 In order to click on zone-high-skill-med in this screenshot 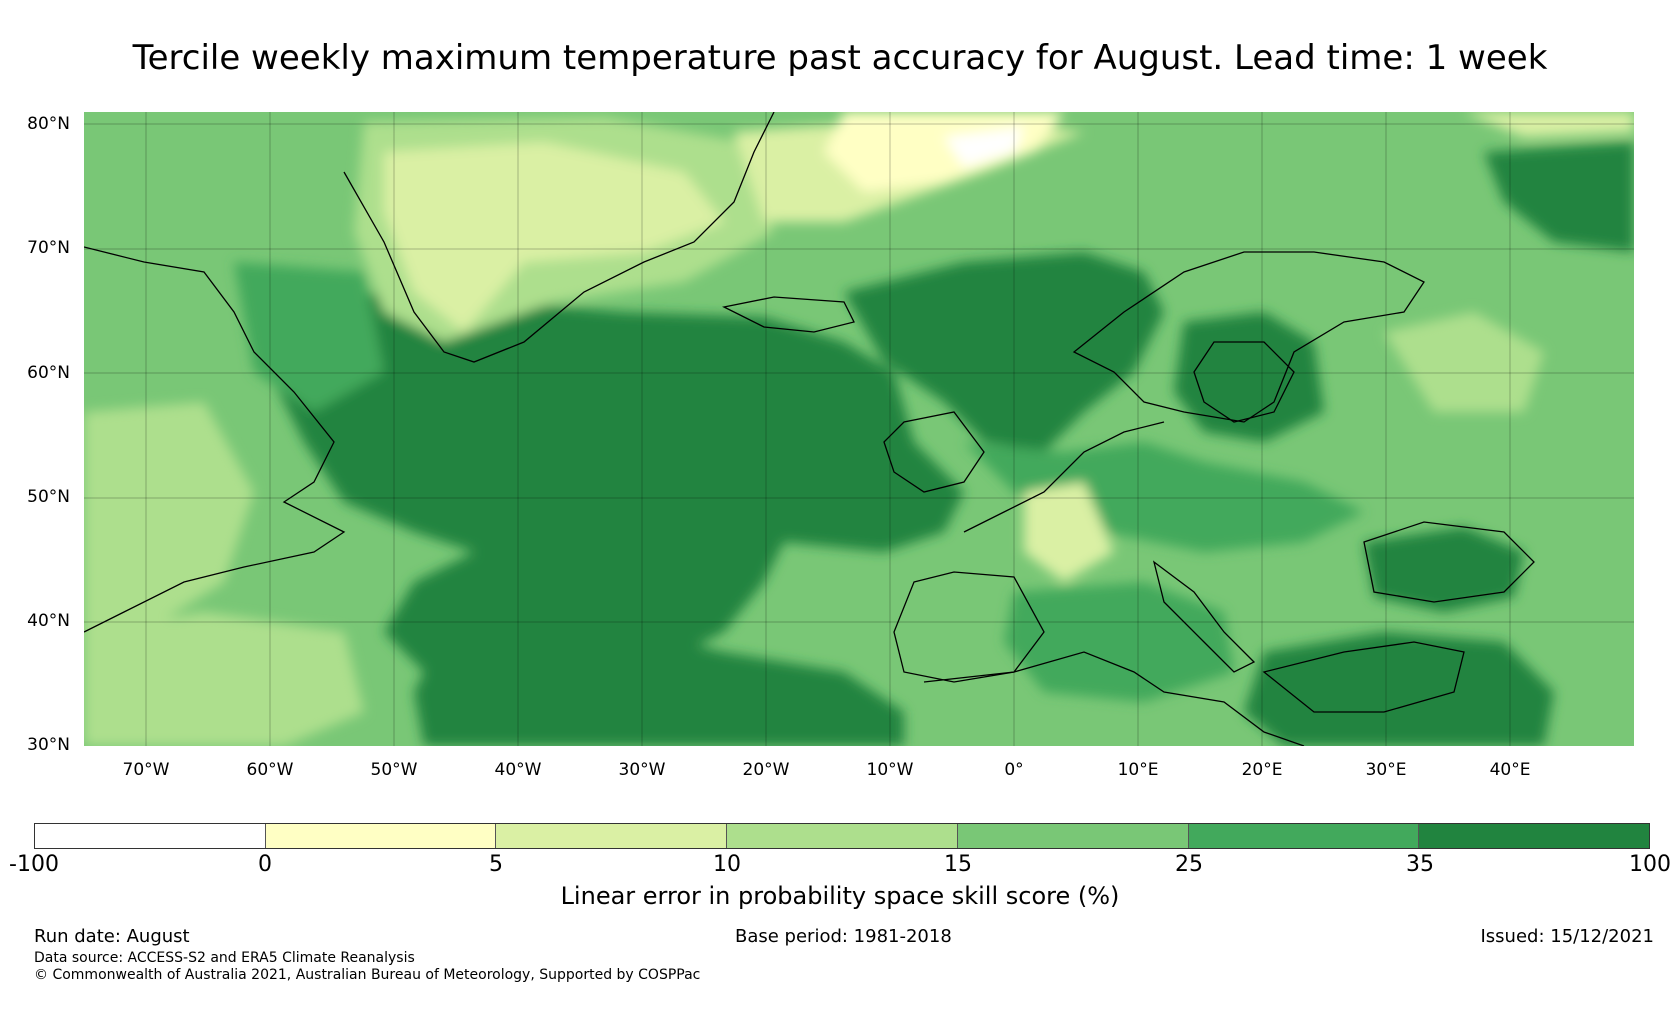, I will do `click(1119, 642)`.